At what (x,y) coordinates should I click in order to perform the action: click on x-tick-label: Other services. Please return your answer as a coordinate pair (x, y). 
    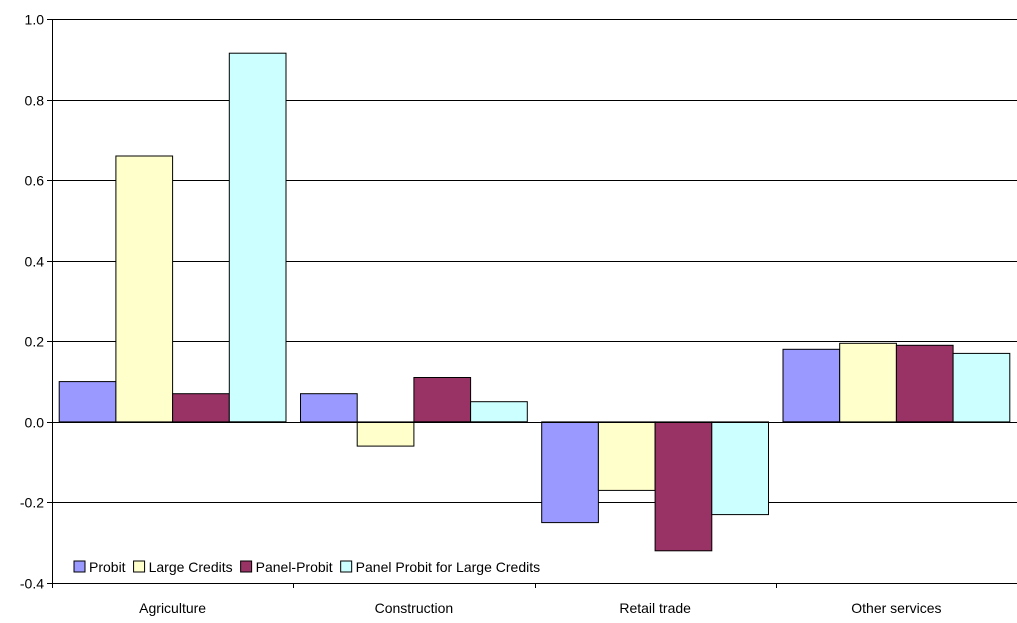
    Looking at the image, I should click on (896, 608).